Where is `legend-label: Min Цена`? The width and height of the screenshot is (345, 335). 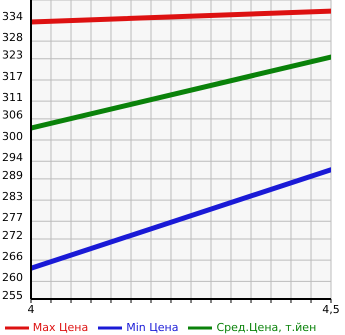
legend-label: Min Цена is located at coordinates (152, 327).